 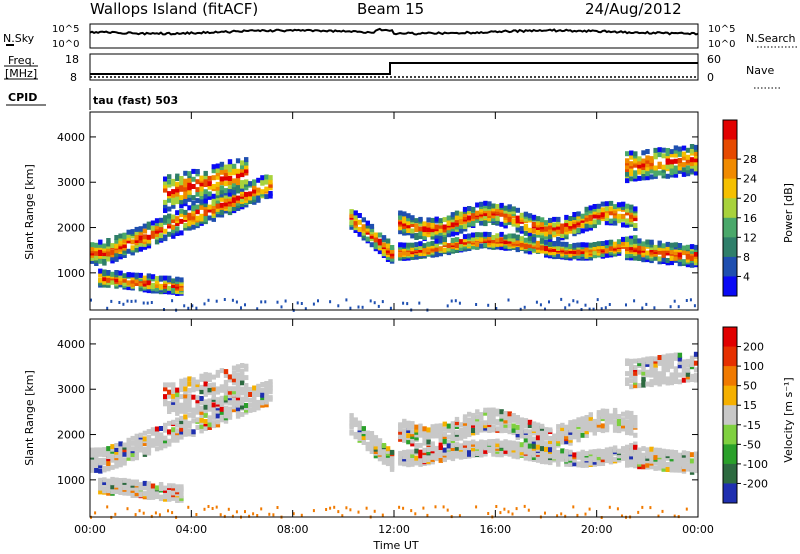 I want to click on y-tick-label: 1000, so click(x=71, y=273).